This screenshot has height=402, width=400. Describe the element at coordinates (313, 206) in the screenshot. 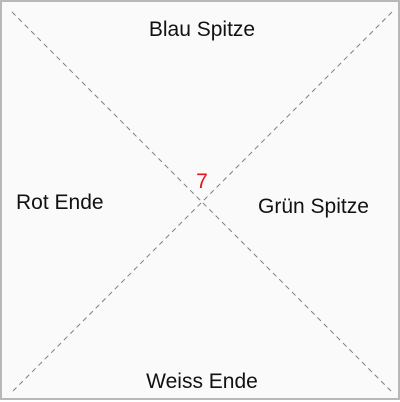

I see `right-label: Grün Spitze` at that location.